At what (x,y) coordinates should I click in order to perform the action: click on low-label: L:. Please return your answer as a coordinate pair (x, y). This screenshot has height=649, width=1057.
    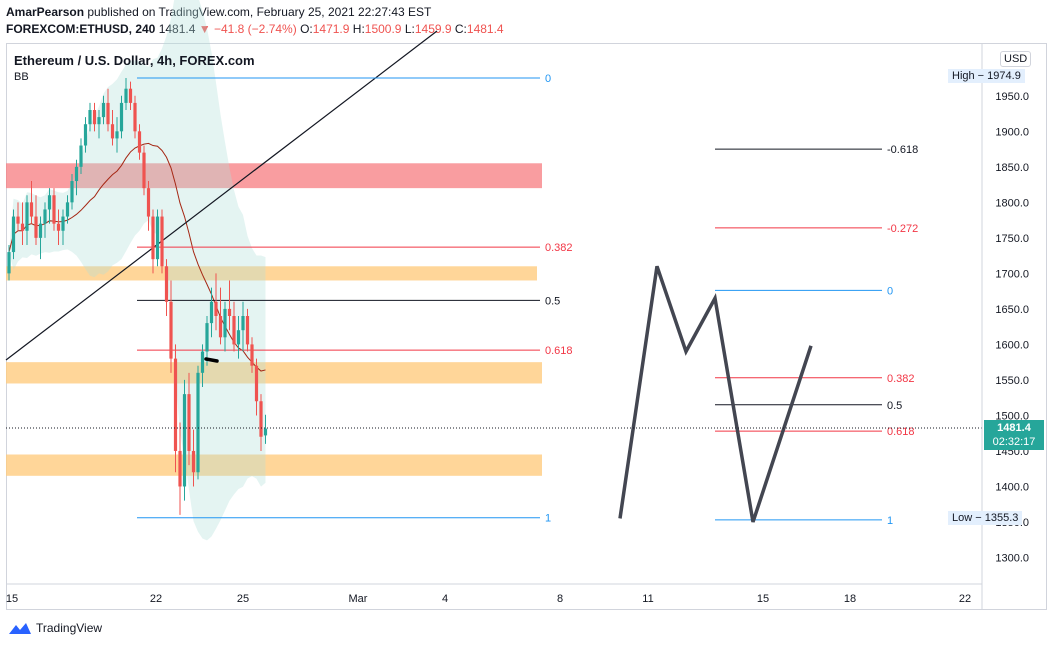
    Looking at the image, I should click on (409, 29).